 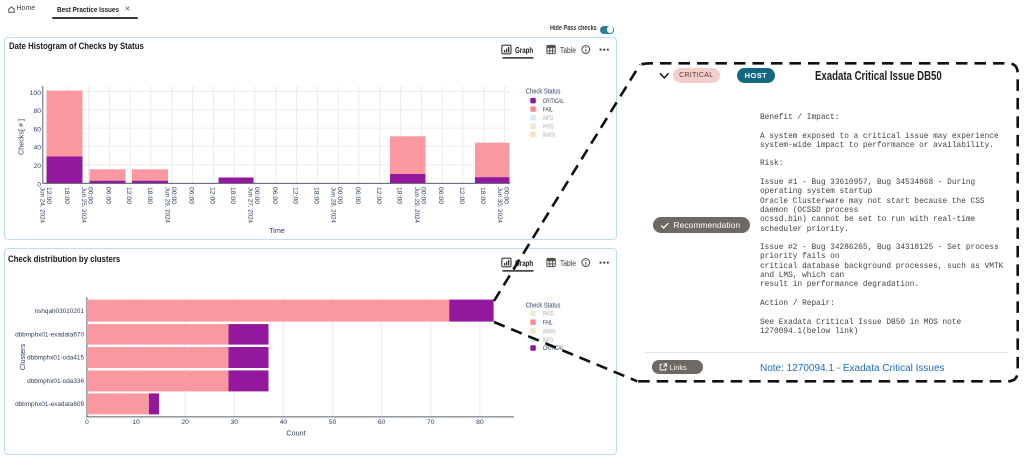 What do you see at coordinates (166, 205) in the screenshot?
I see `svg-text: Jun 26, 2024` at bounding box center [166, 205].